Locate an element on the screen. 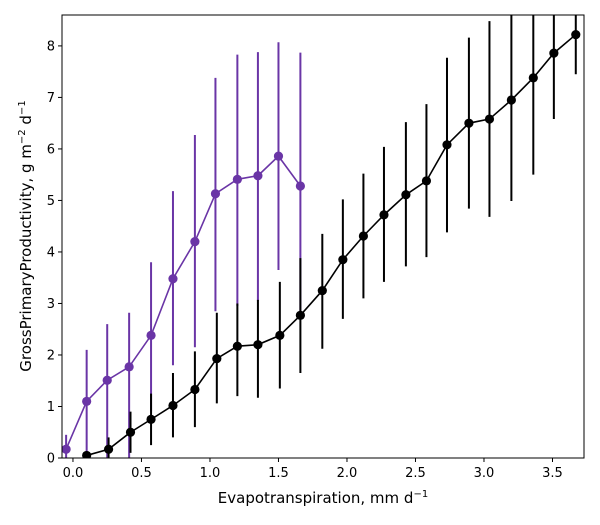 This screenshot has height=525, width=600. y-axis-label-superscript-1: −2 is located at coordinates (22, 136).